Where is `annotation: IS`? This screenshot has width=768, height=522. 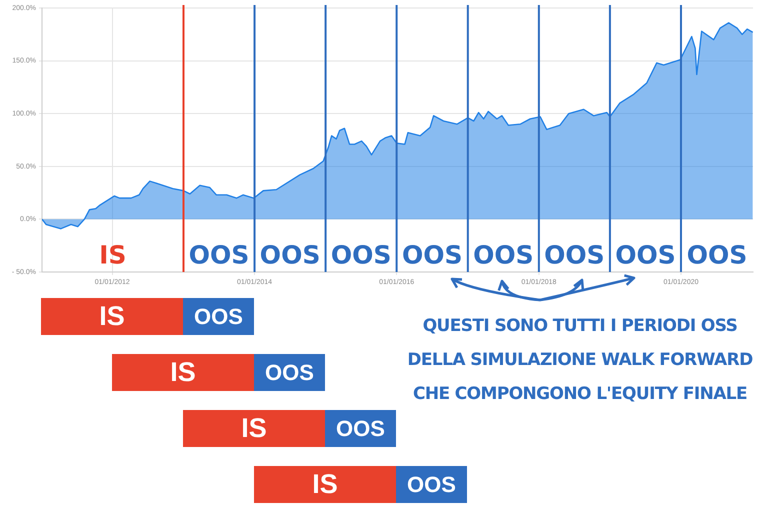
annotation: IS is located at coordinates (112, 255).